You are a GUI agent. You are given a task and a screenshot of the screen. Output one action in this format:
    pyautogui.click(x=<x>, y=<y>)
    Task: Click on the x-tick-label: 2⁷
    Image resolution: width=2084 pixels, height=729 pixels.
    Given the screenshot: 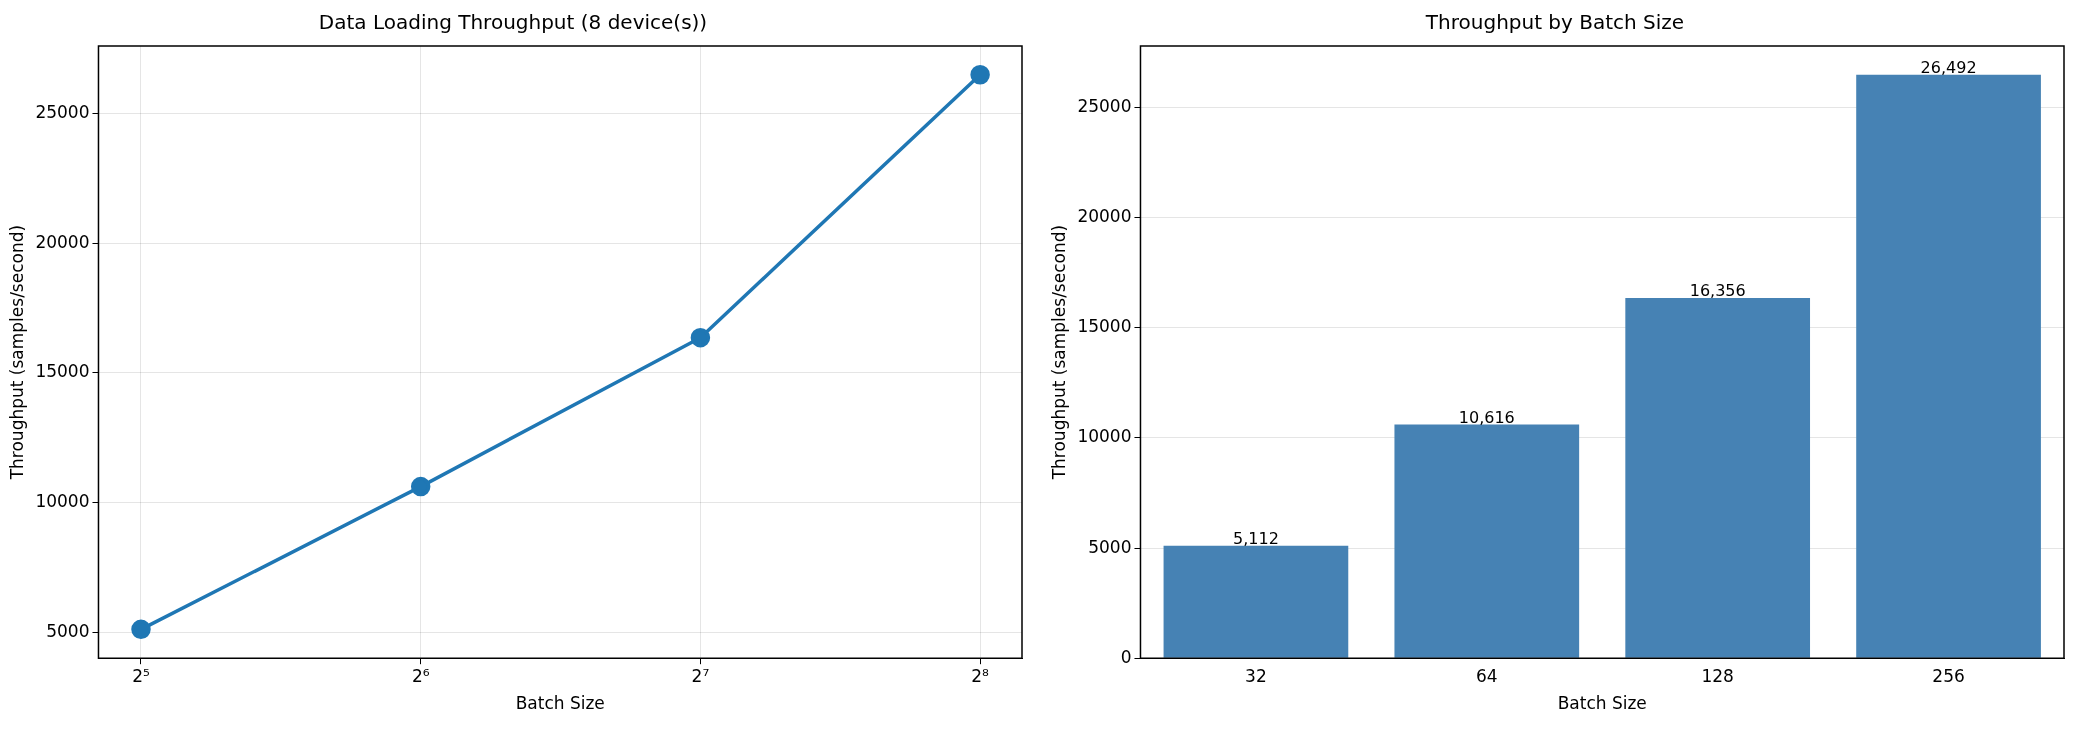 What is the action you would take?
    pyautogui.click(x=700, y=675)
    